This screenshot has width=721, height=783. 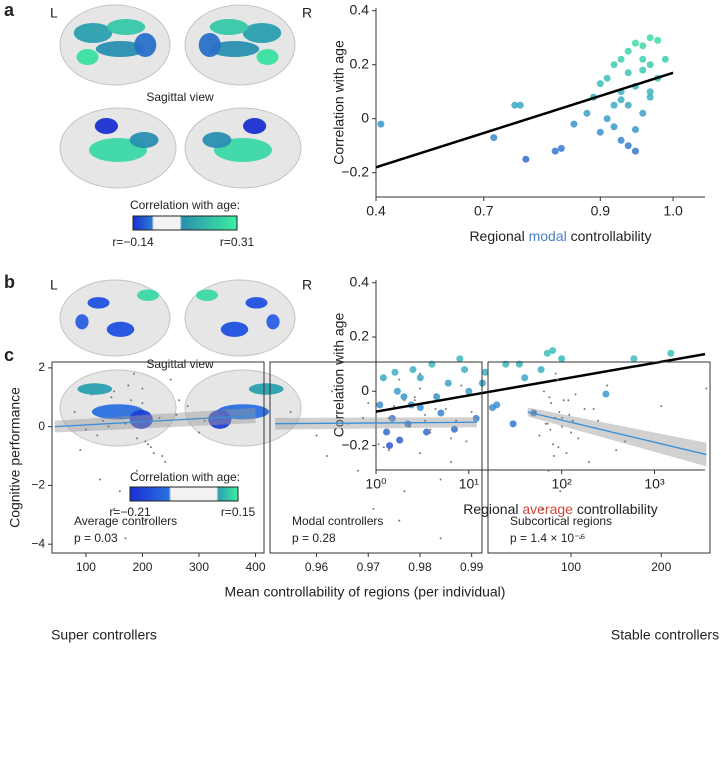 What do you see at coordinates (133, 242) in the screenshot?
I see `colorbar-min: r=−0.14` at bounding box center [133, 242].